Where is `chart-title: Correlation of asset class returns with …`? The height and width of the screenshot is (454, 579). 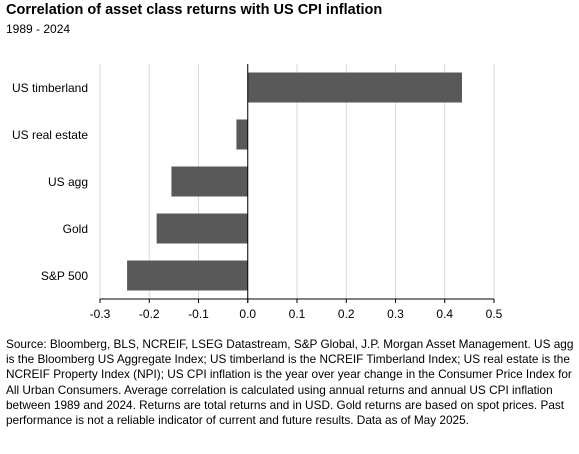 chart-title: Correlation of asset class returns with … is located at coordinates (194, 10).